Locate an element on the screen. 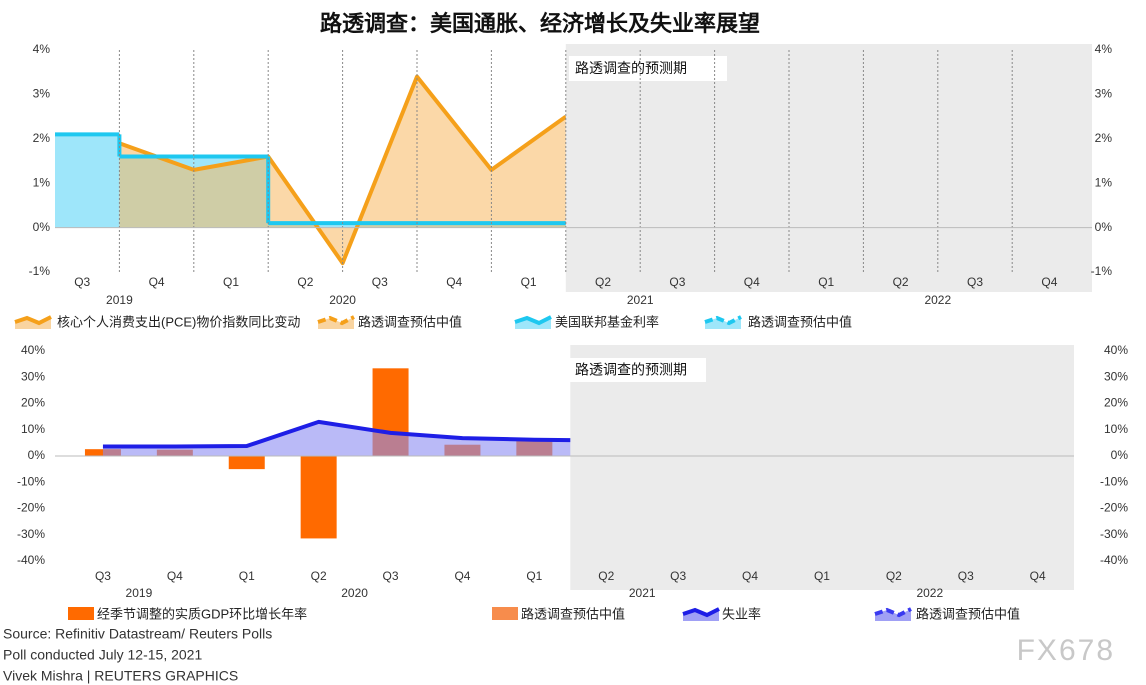 This screenshot has width=1146, height=685. legend-label: 失业率 is located at coordinates (741, 613).